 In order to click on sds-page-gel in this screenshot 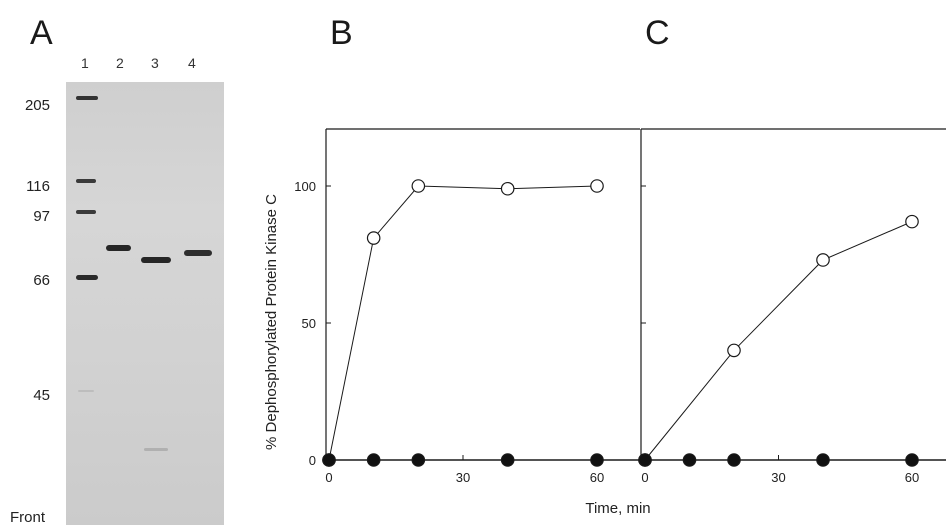, I will do `click(145, 303)`.